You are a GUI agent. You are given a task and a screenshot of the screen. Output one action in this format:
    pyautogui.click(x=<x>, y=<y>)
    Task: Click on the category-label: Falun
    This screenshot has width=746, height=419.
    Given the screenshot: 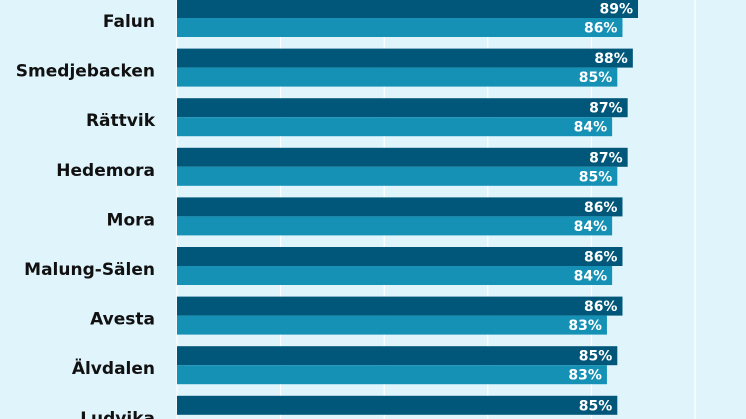 What is the action you would take?
    pyautogui.click(x=129, y=22)
    